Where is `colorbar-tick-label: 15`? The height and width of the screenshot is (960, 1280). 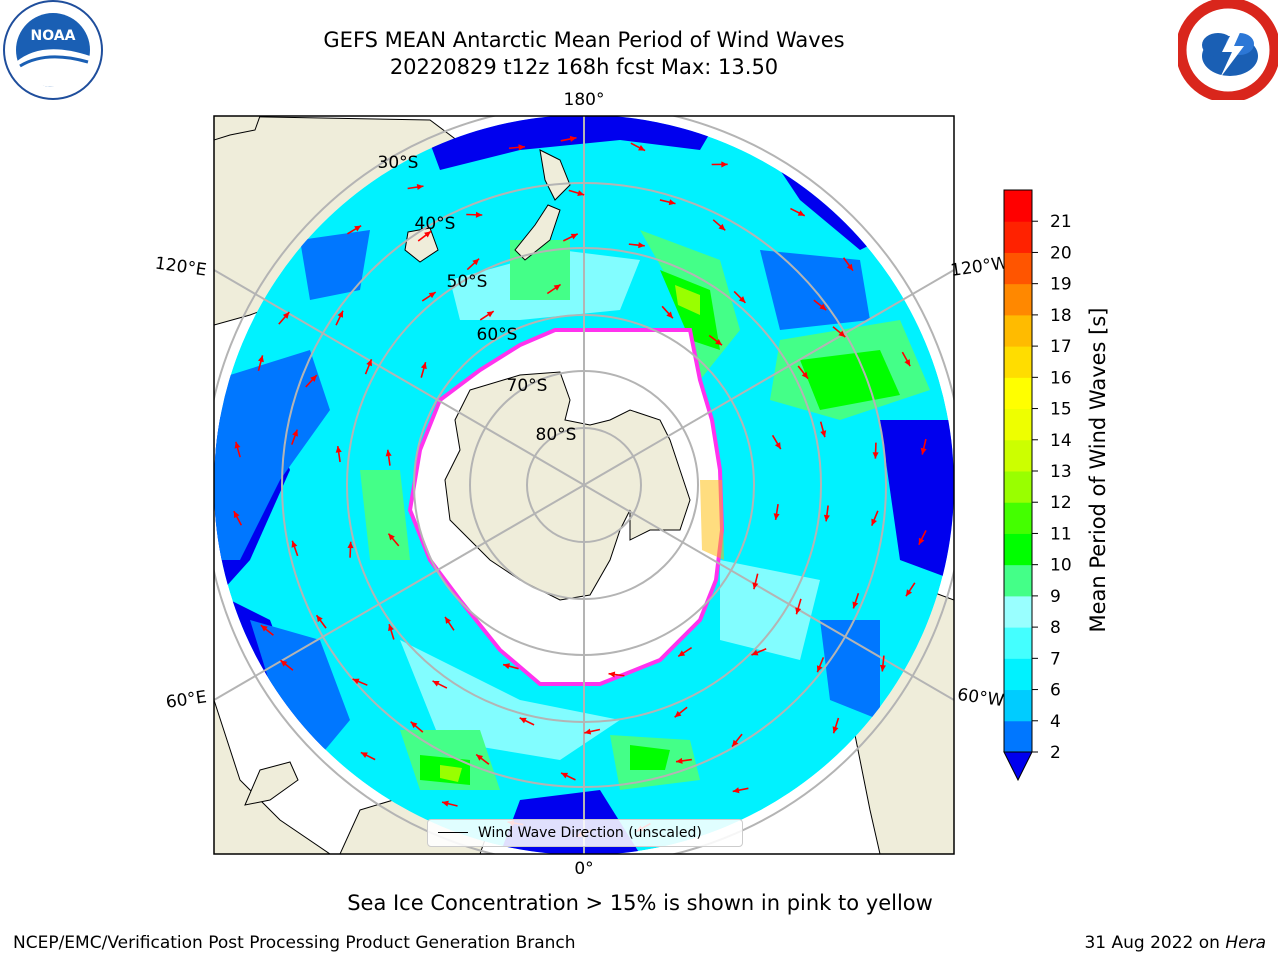 colorbar-tick-label: 15 is located at coordinates (1061, 410).